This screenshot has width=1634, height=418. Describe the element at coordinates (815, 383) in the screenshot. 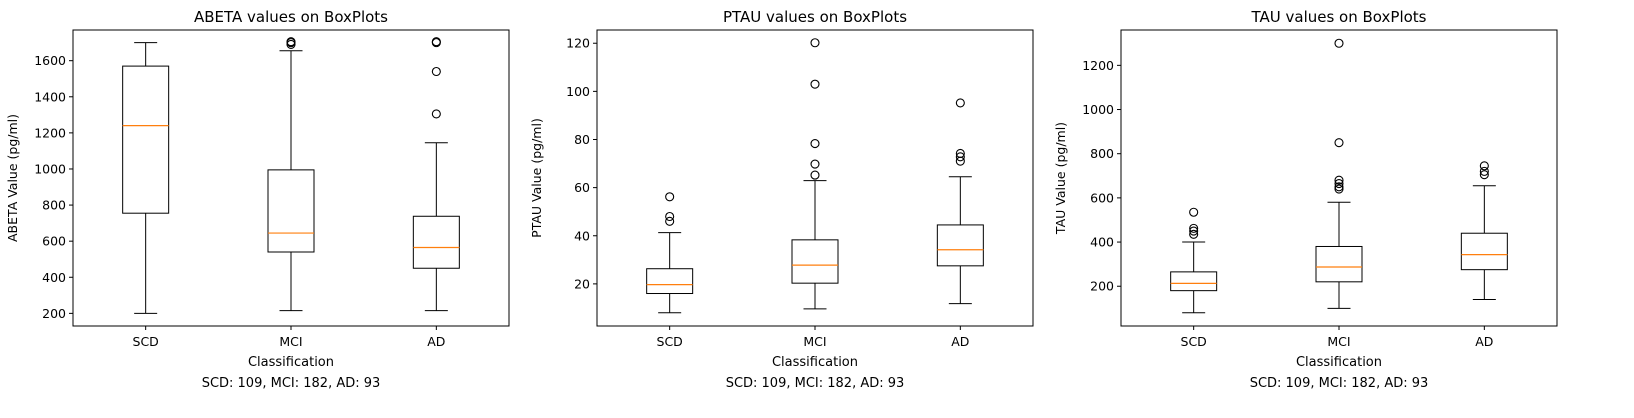

I see `caption-ptau-counts: SCD: 109, MCI: 182, AD: 93` at that location.